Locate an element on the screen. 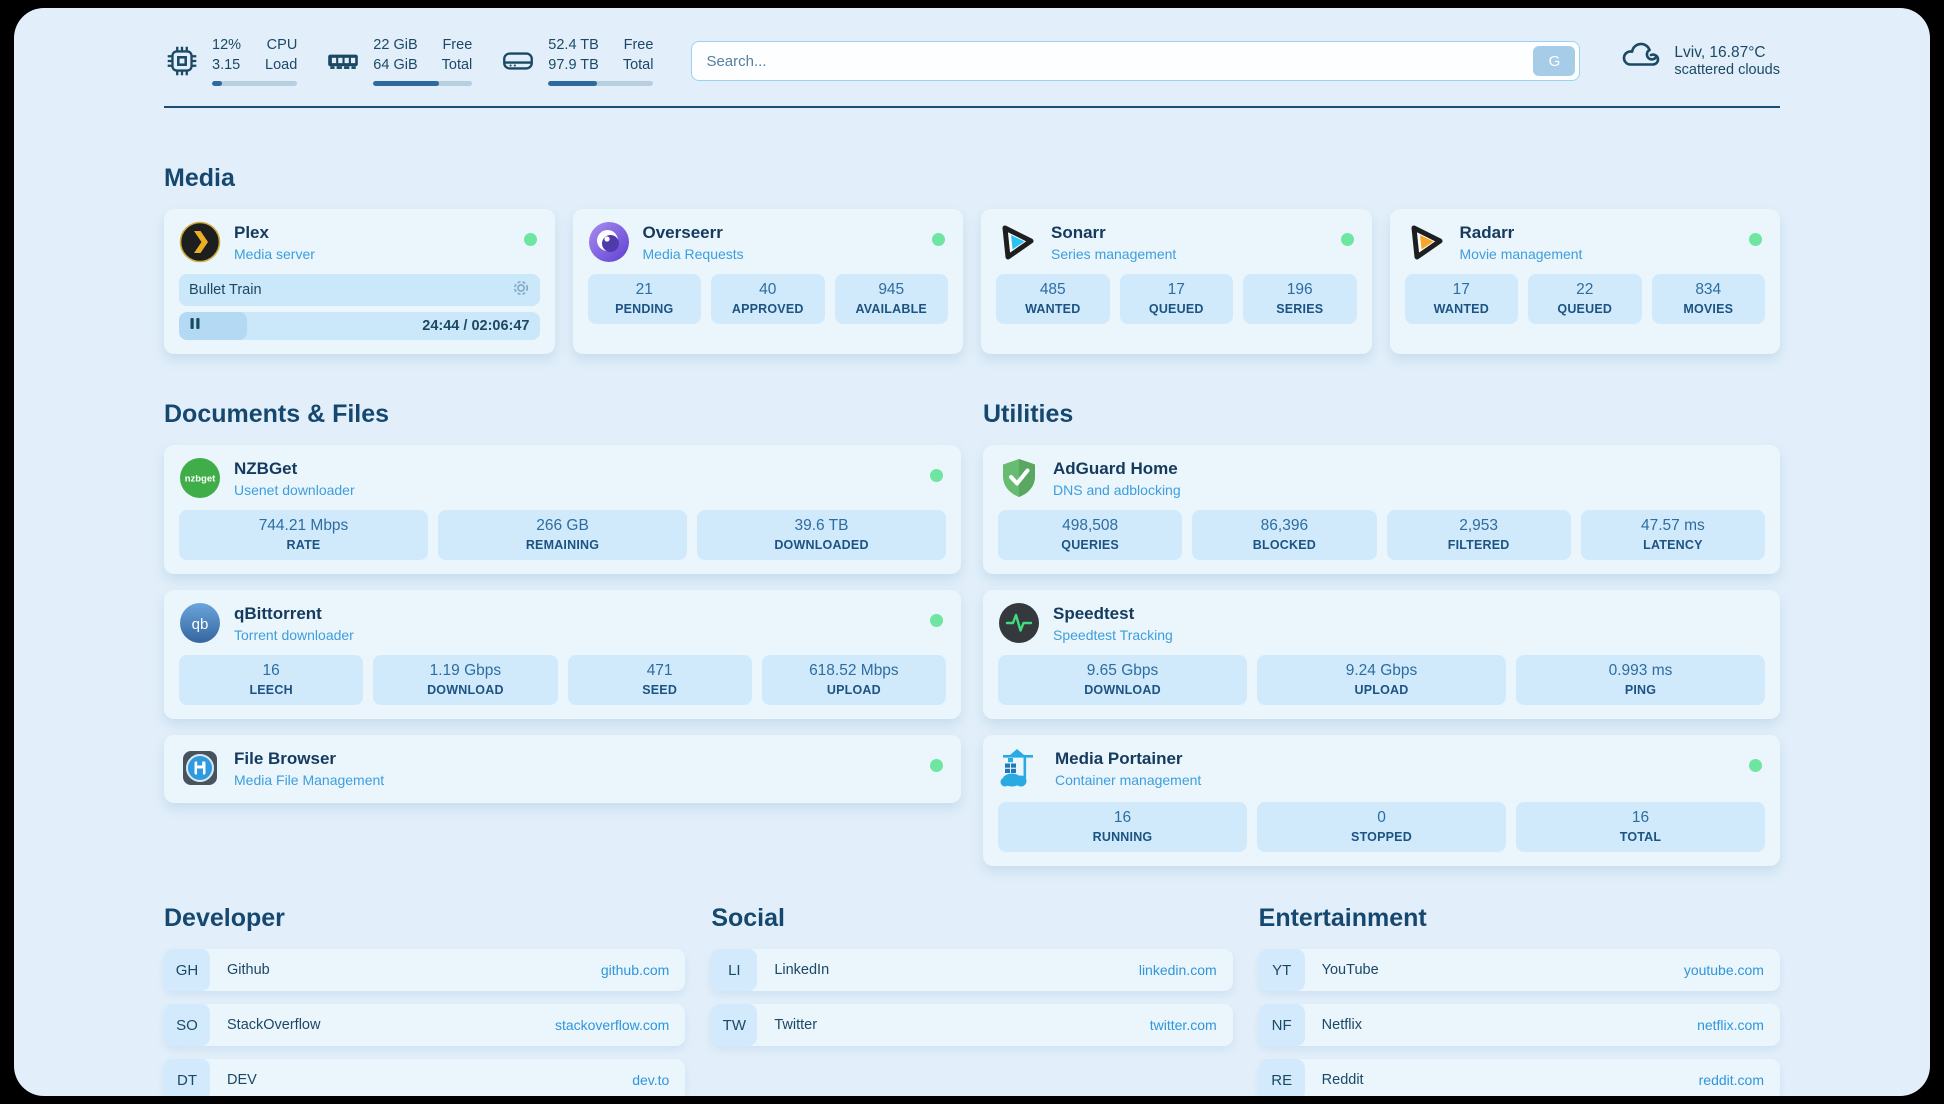 This screenshot has height=1104, width=1944. stat-value: 834 is located at coordinates (1708, 289).